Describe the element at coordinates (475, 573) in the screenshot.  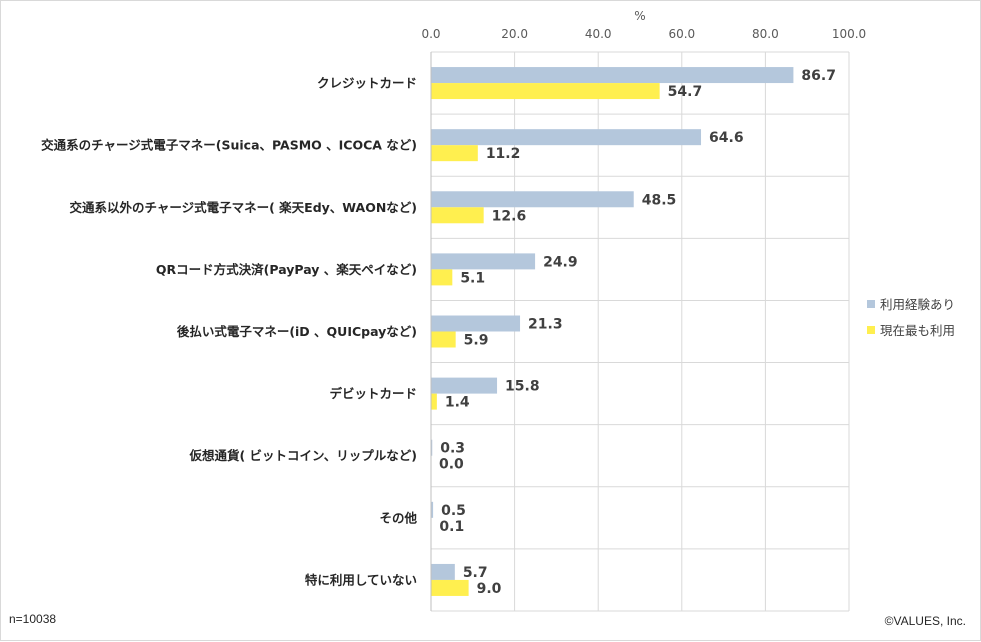
I see `data-label: 5.7` at that location.